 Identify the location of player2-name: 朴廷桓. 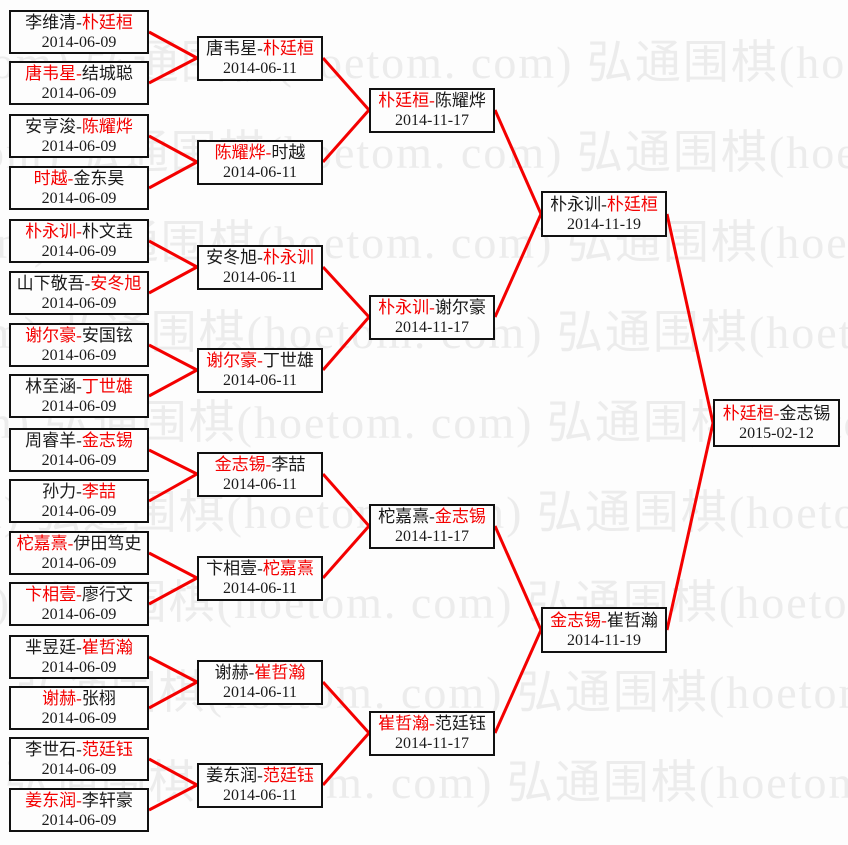
(107, 22).